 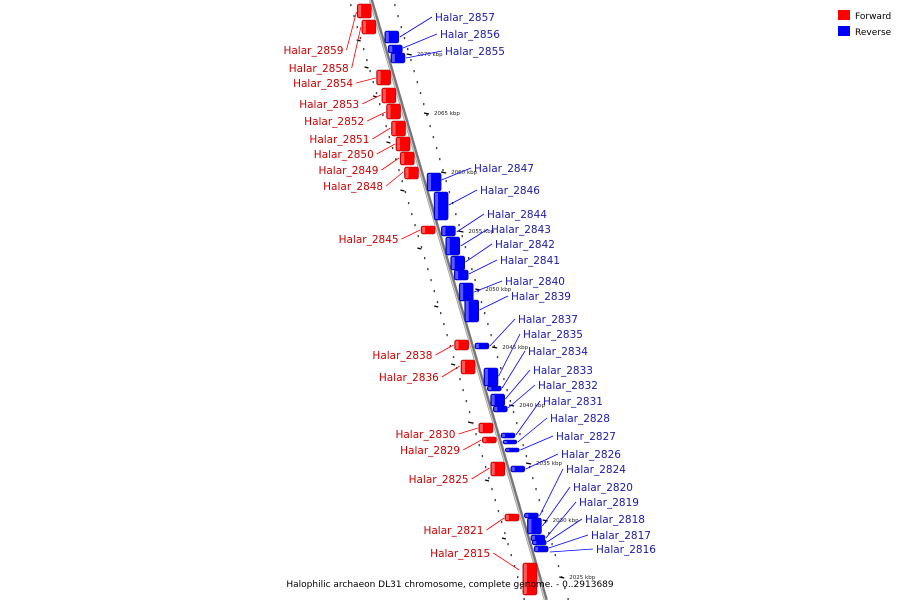 I want to click on forward-gene-label: Halar_2830, so click(x=425, y=435).